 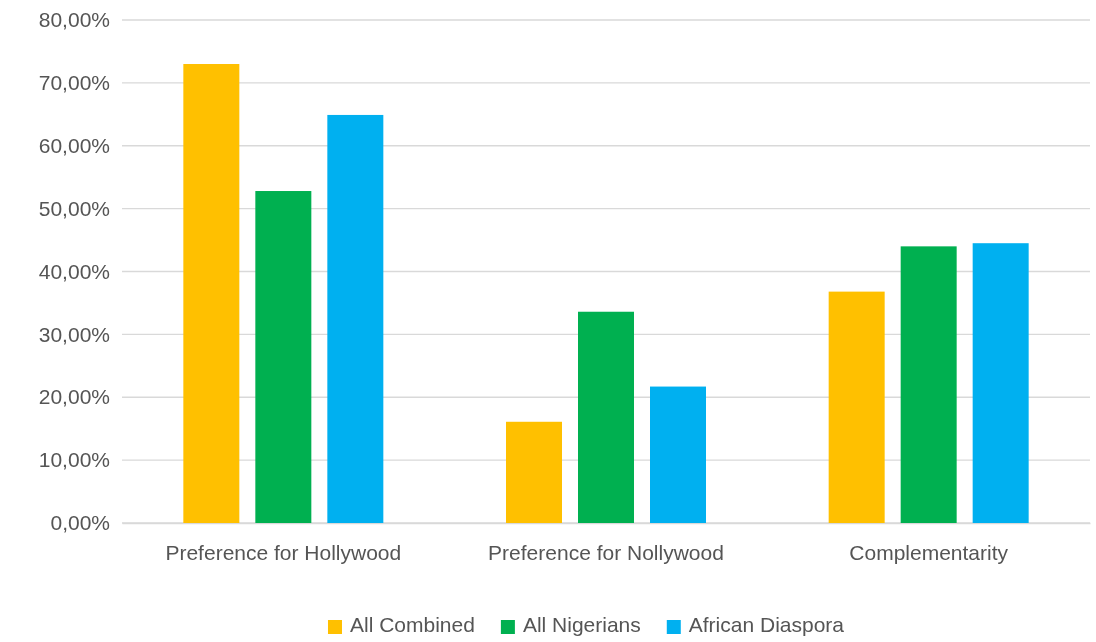 I want to click on y-tick-label: 50,00%, so click(x=74, y=208).